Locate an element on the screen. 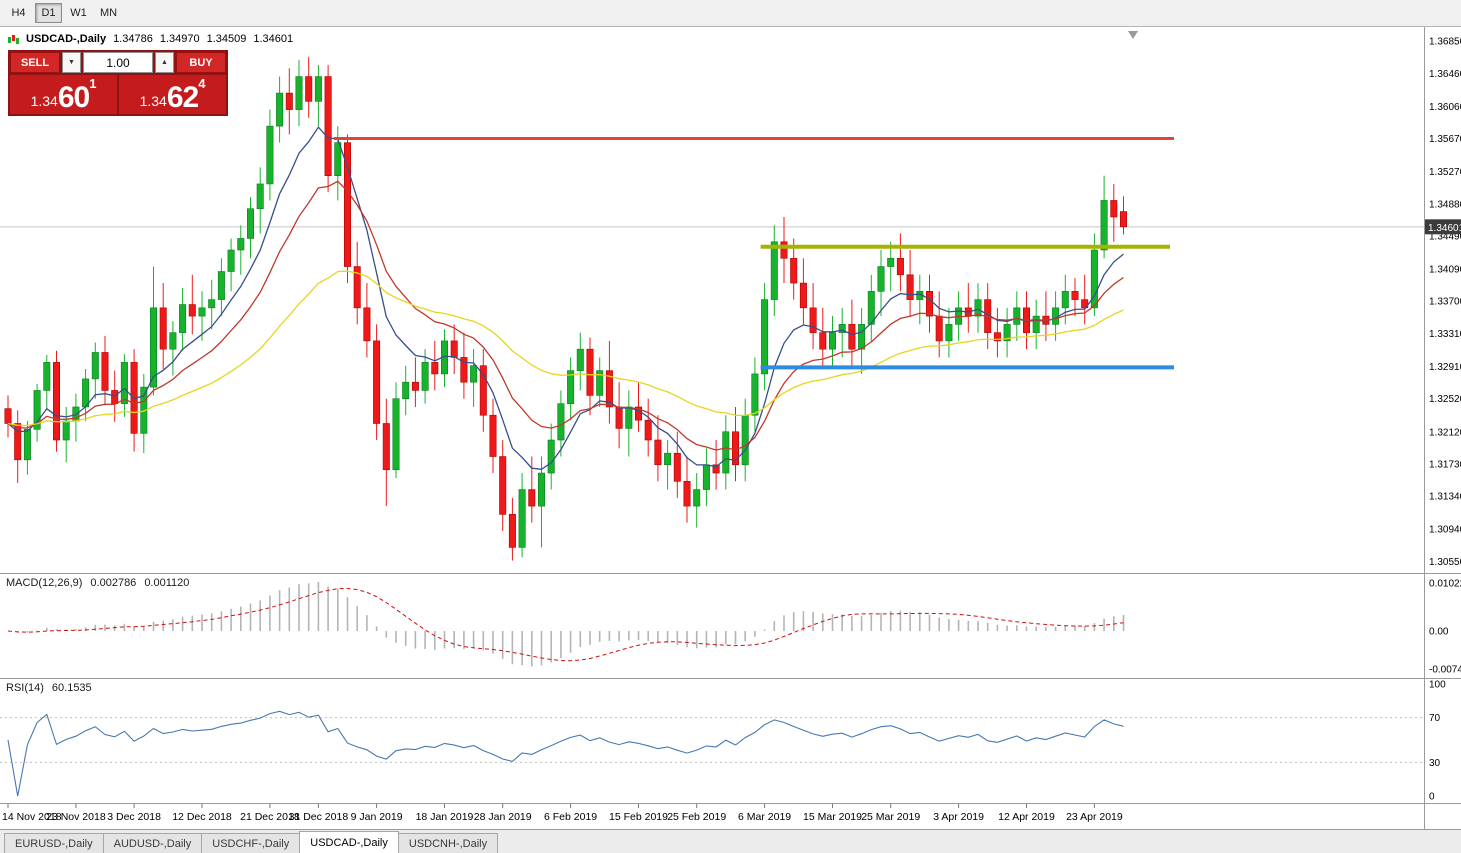  tab-label: USDCAD-,Daily is located at coordinates (349, 842).